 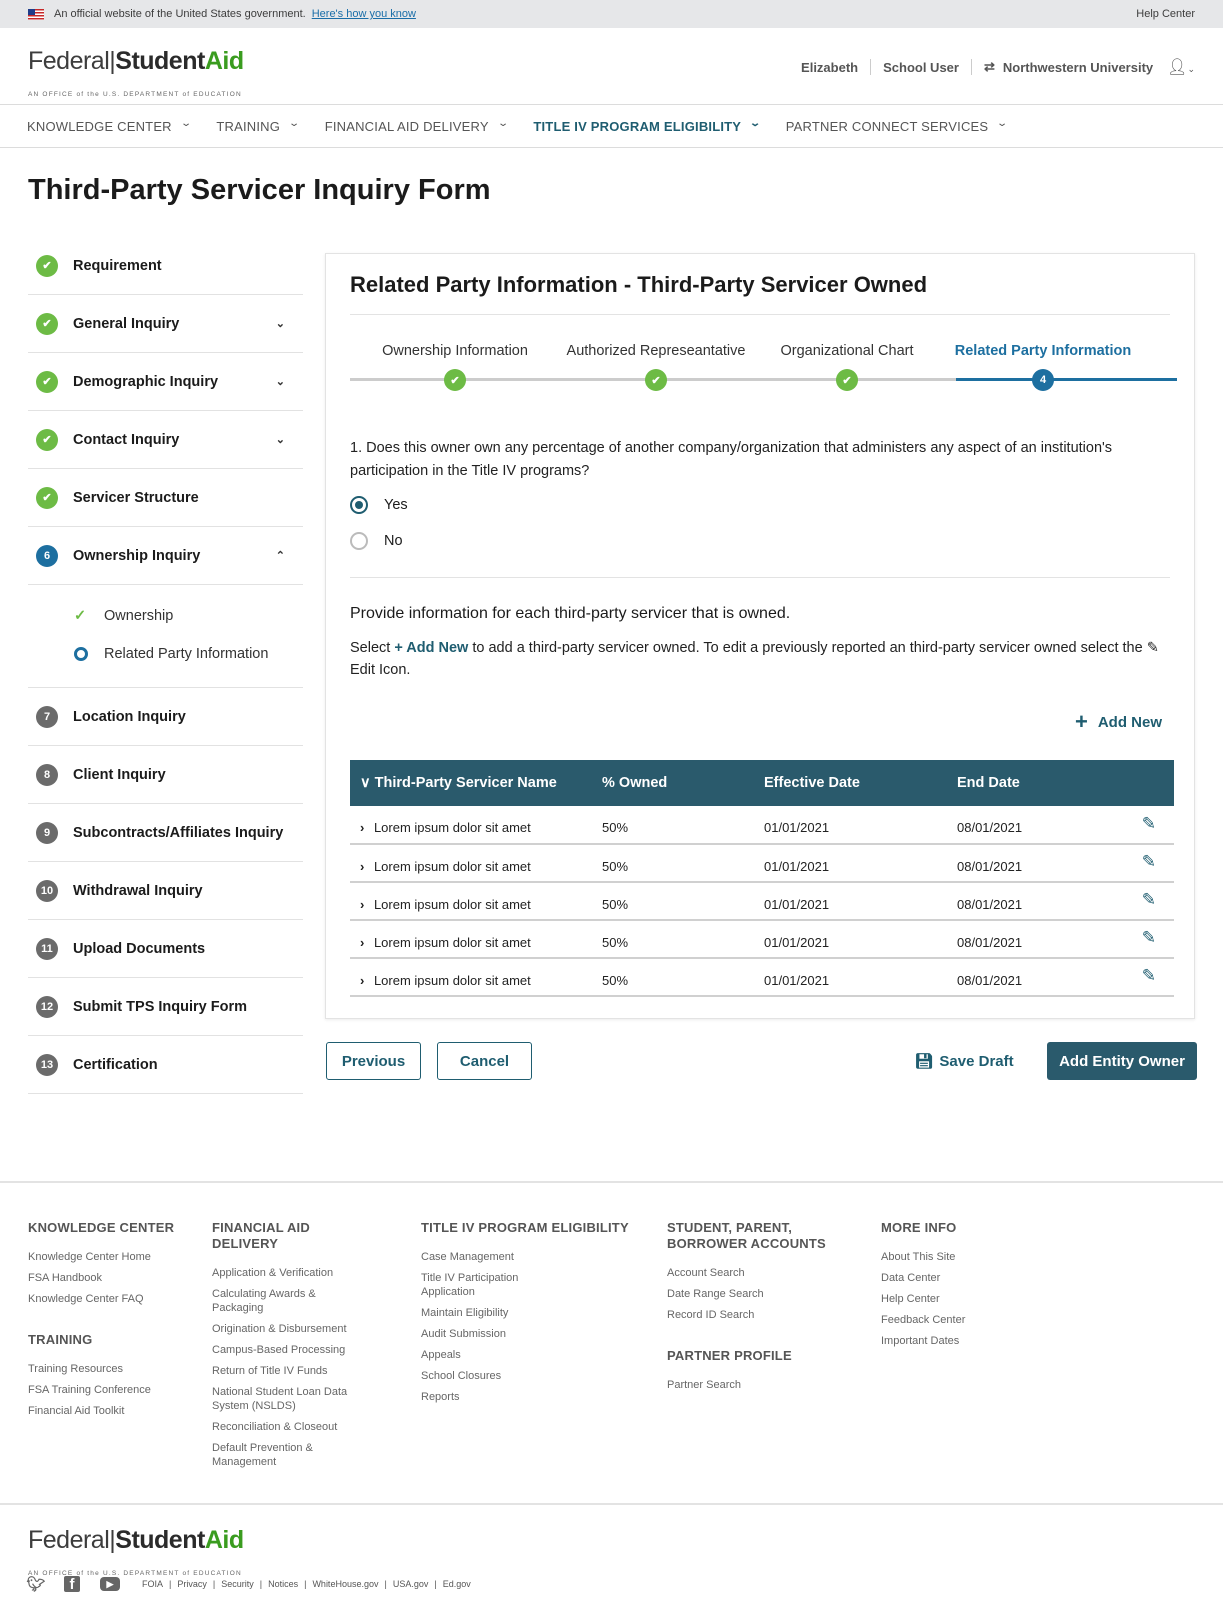 What do you see at coordinates (830, 67) in the screenshot?
I see `user-name: Elizabeth` at bounding box center [830, 67].